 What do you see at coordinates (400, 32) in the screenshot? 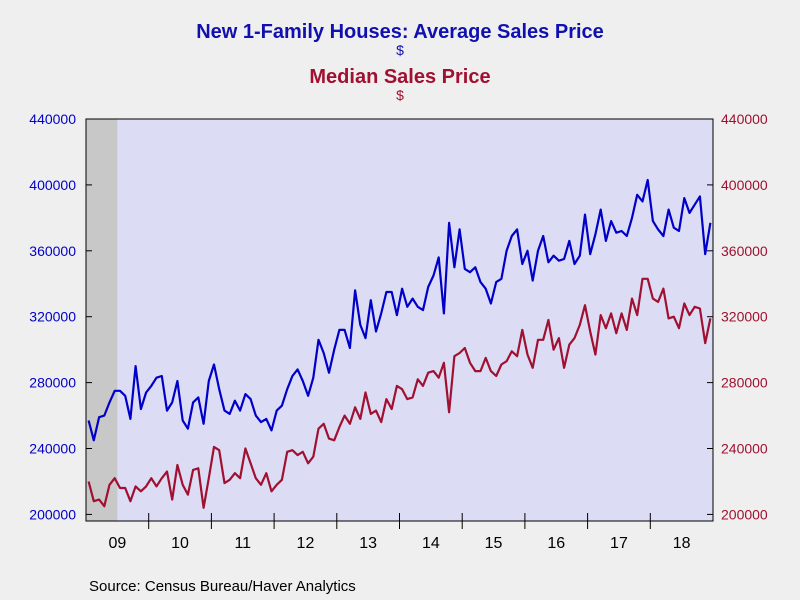
I see `chart-title: New 1-Family Houses: Average Sales Price` at bounding box center [400, 32].